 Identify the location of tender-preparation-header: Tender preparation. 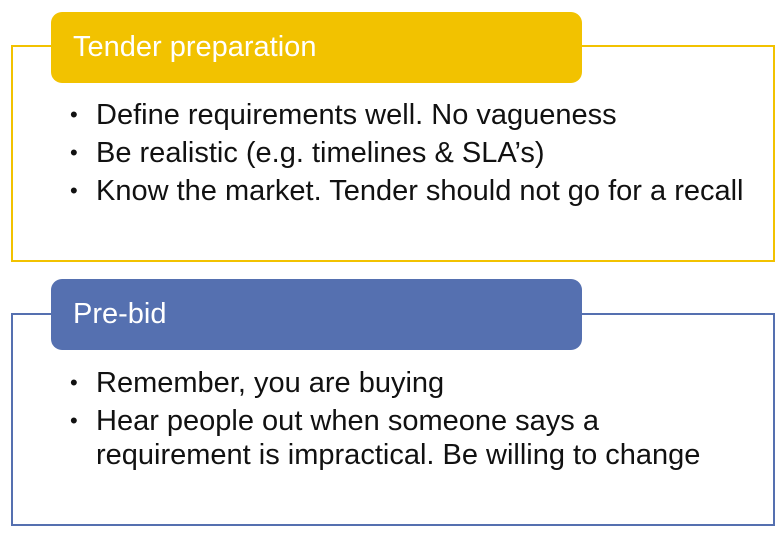
(316, 47).